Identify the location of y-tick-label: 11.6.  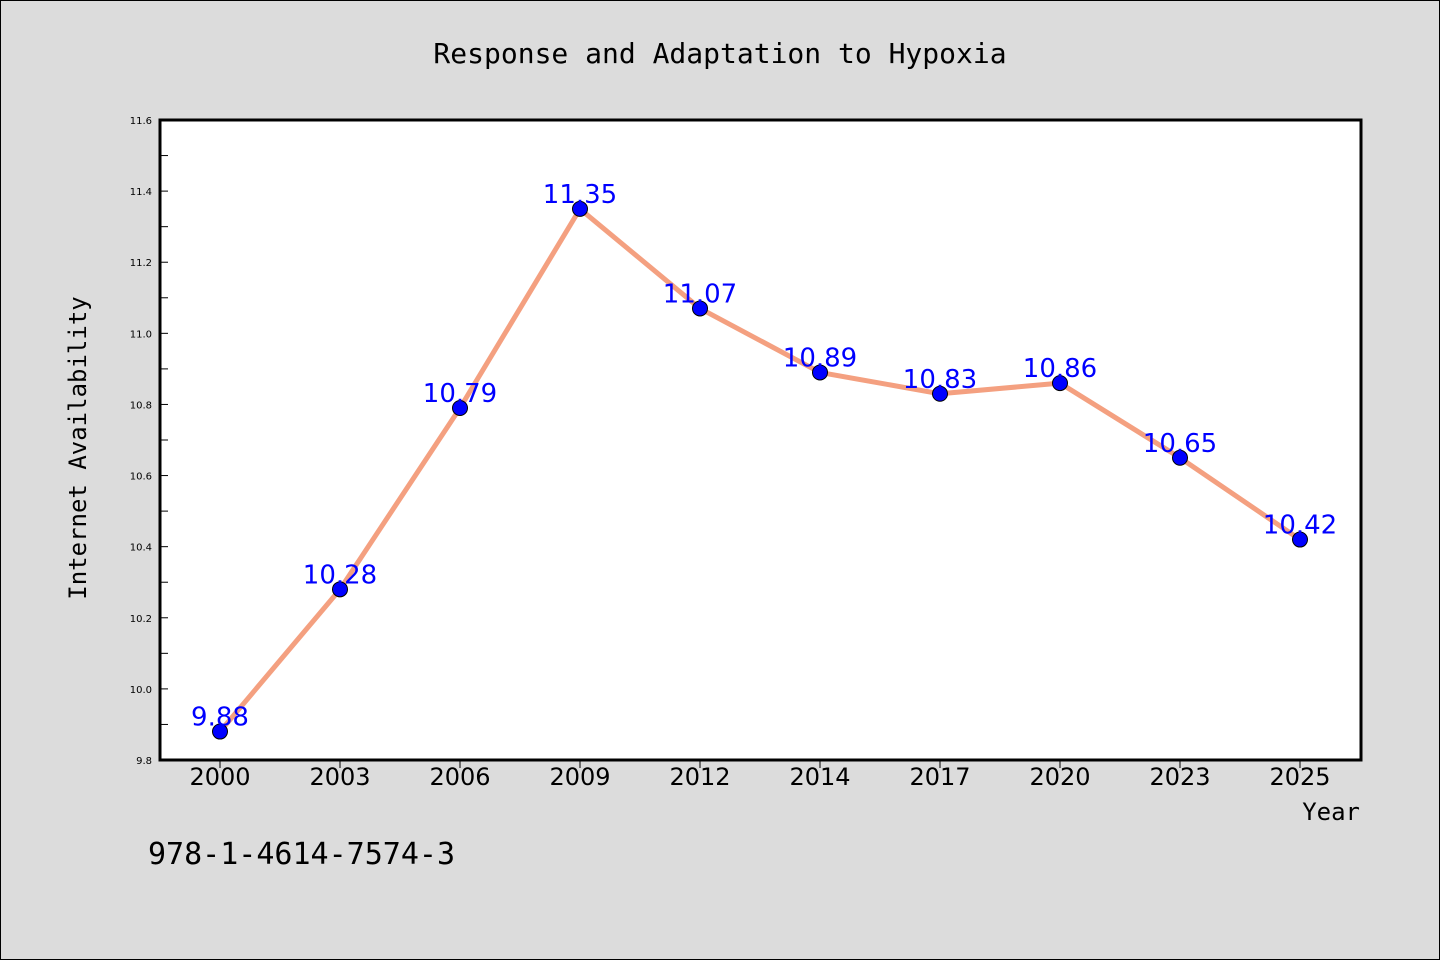
(141, 121).